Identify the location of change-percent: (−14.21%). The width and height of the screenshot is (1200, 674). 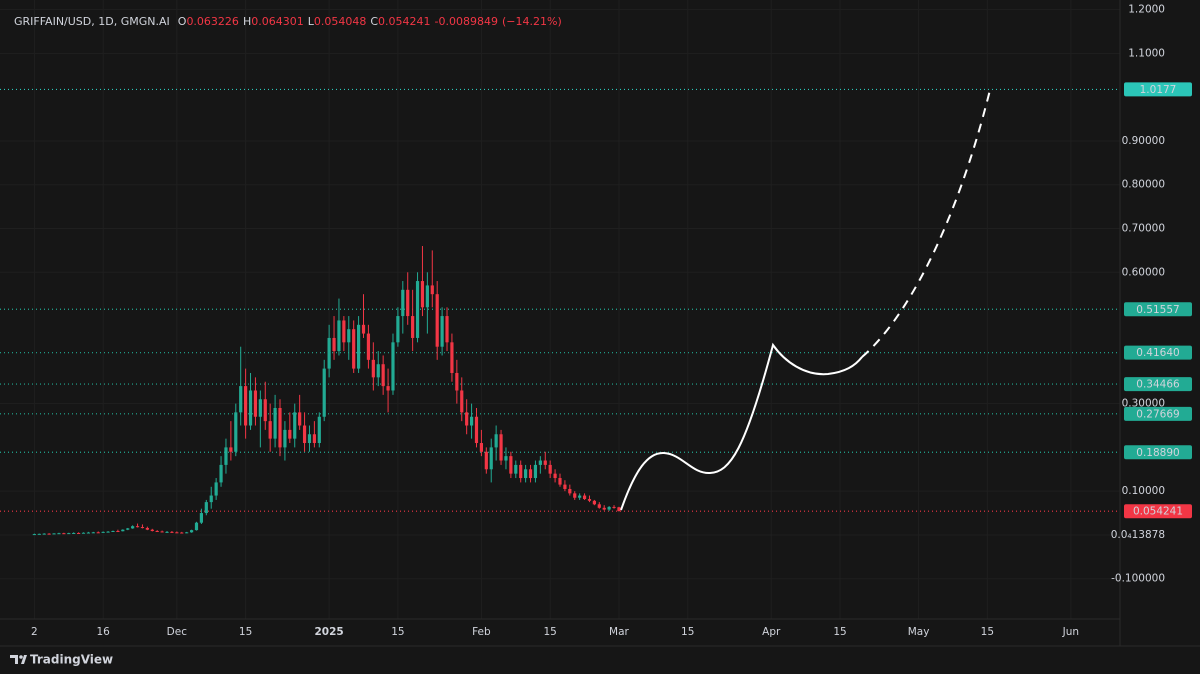
(532, 21).